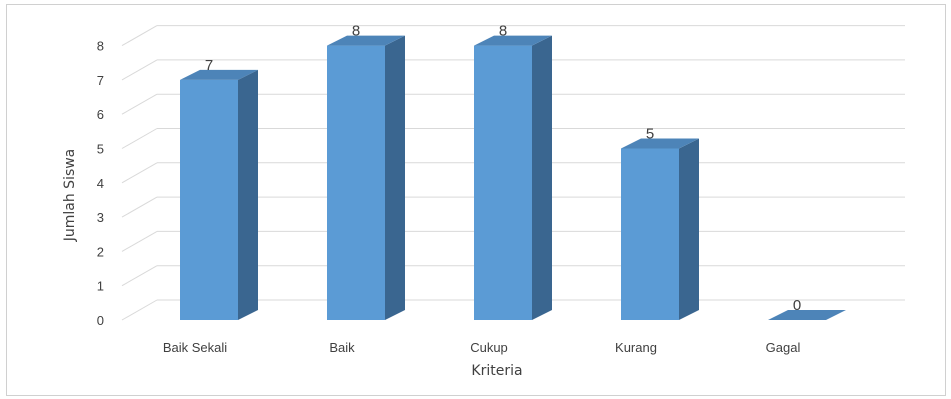 The width and height of the screenshot is (951, 399). Describe the element at coordinates (797, 305) in the screenshot. I see `data-label: 0` at that location.